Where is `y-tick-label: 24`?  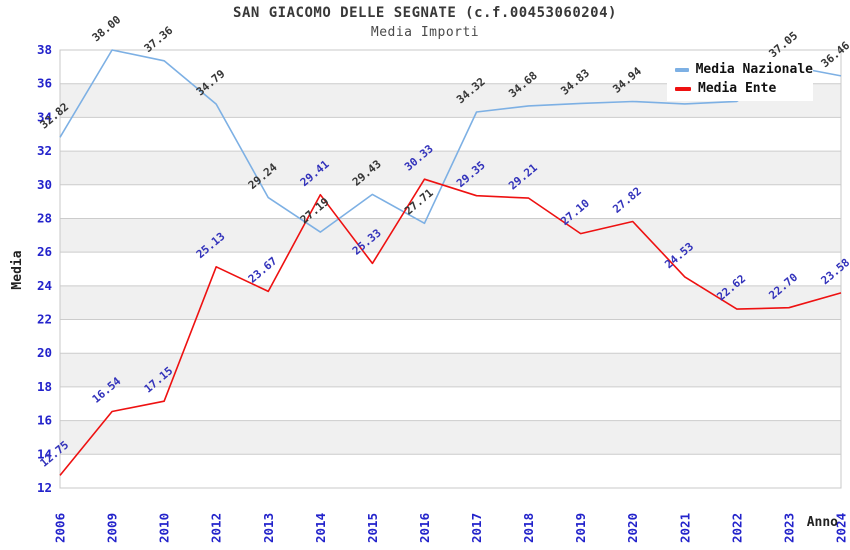
y-tick-label: 24 is located at coordinates (44, 285).